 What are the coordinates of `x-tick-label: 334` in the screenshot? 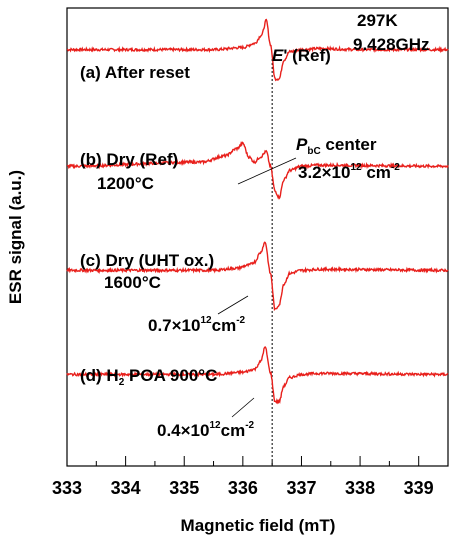 It's located at (126, 488).